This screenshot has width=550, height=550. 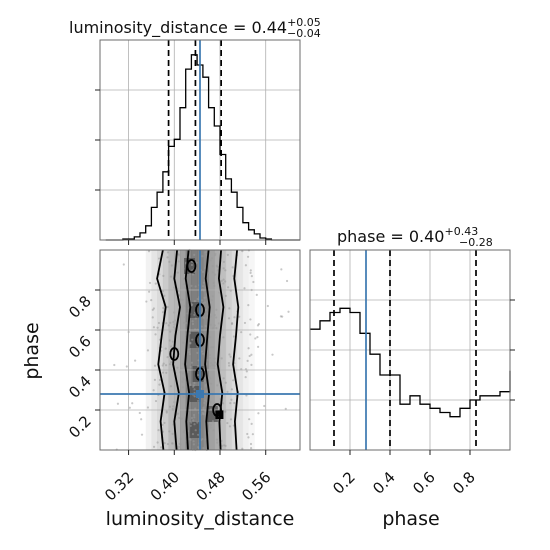 I want to click on contour-line, so click(x=176, y=350).